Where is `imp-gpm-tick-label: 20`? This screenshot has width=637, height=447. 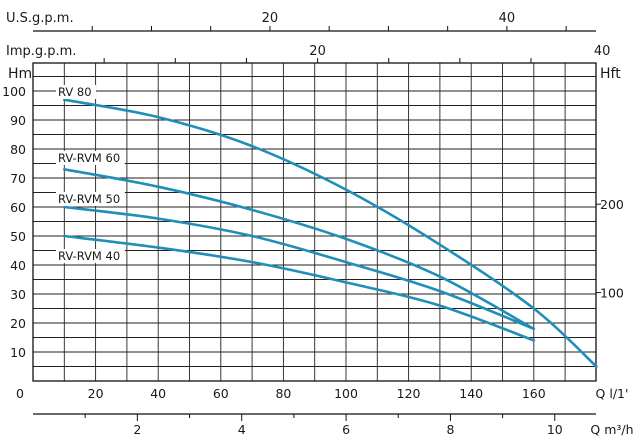 imp-gpm-tick-label: 20 is located at coordinates (317, 51).